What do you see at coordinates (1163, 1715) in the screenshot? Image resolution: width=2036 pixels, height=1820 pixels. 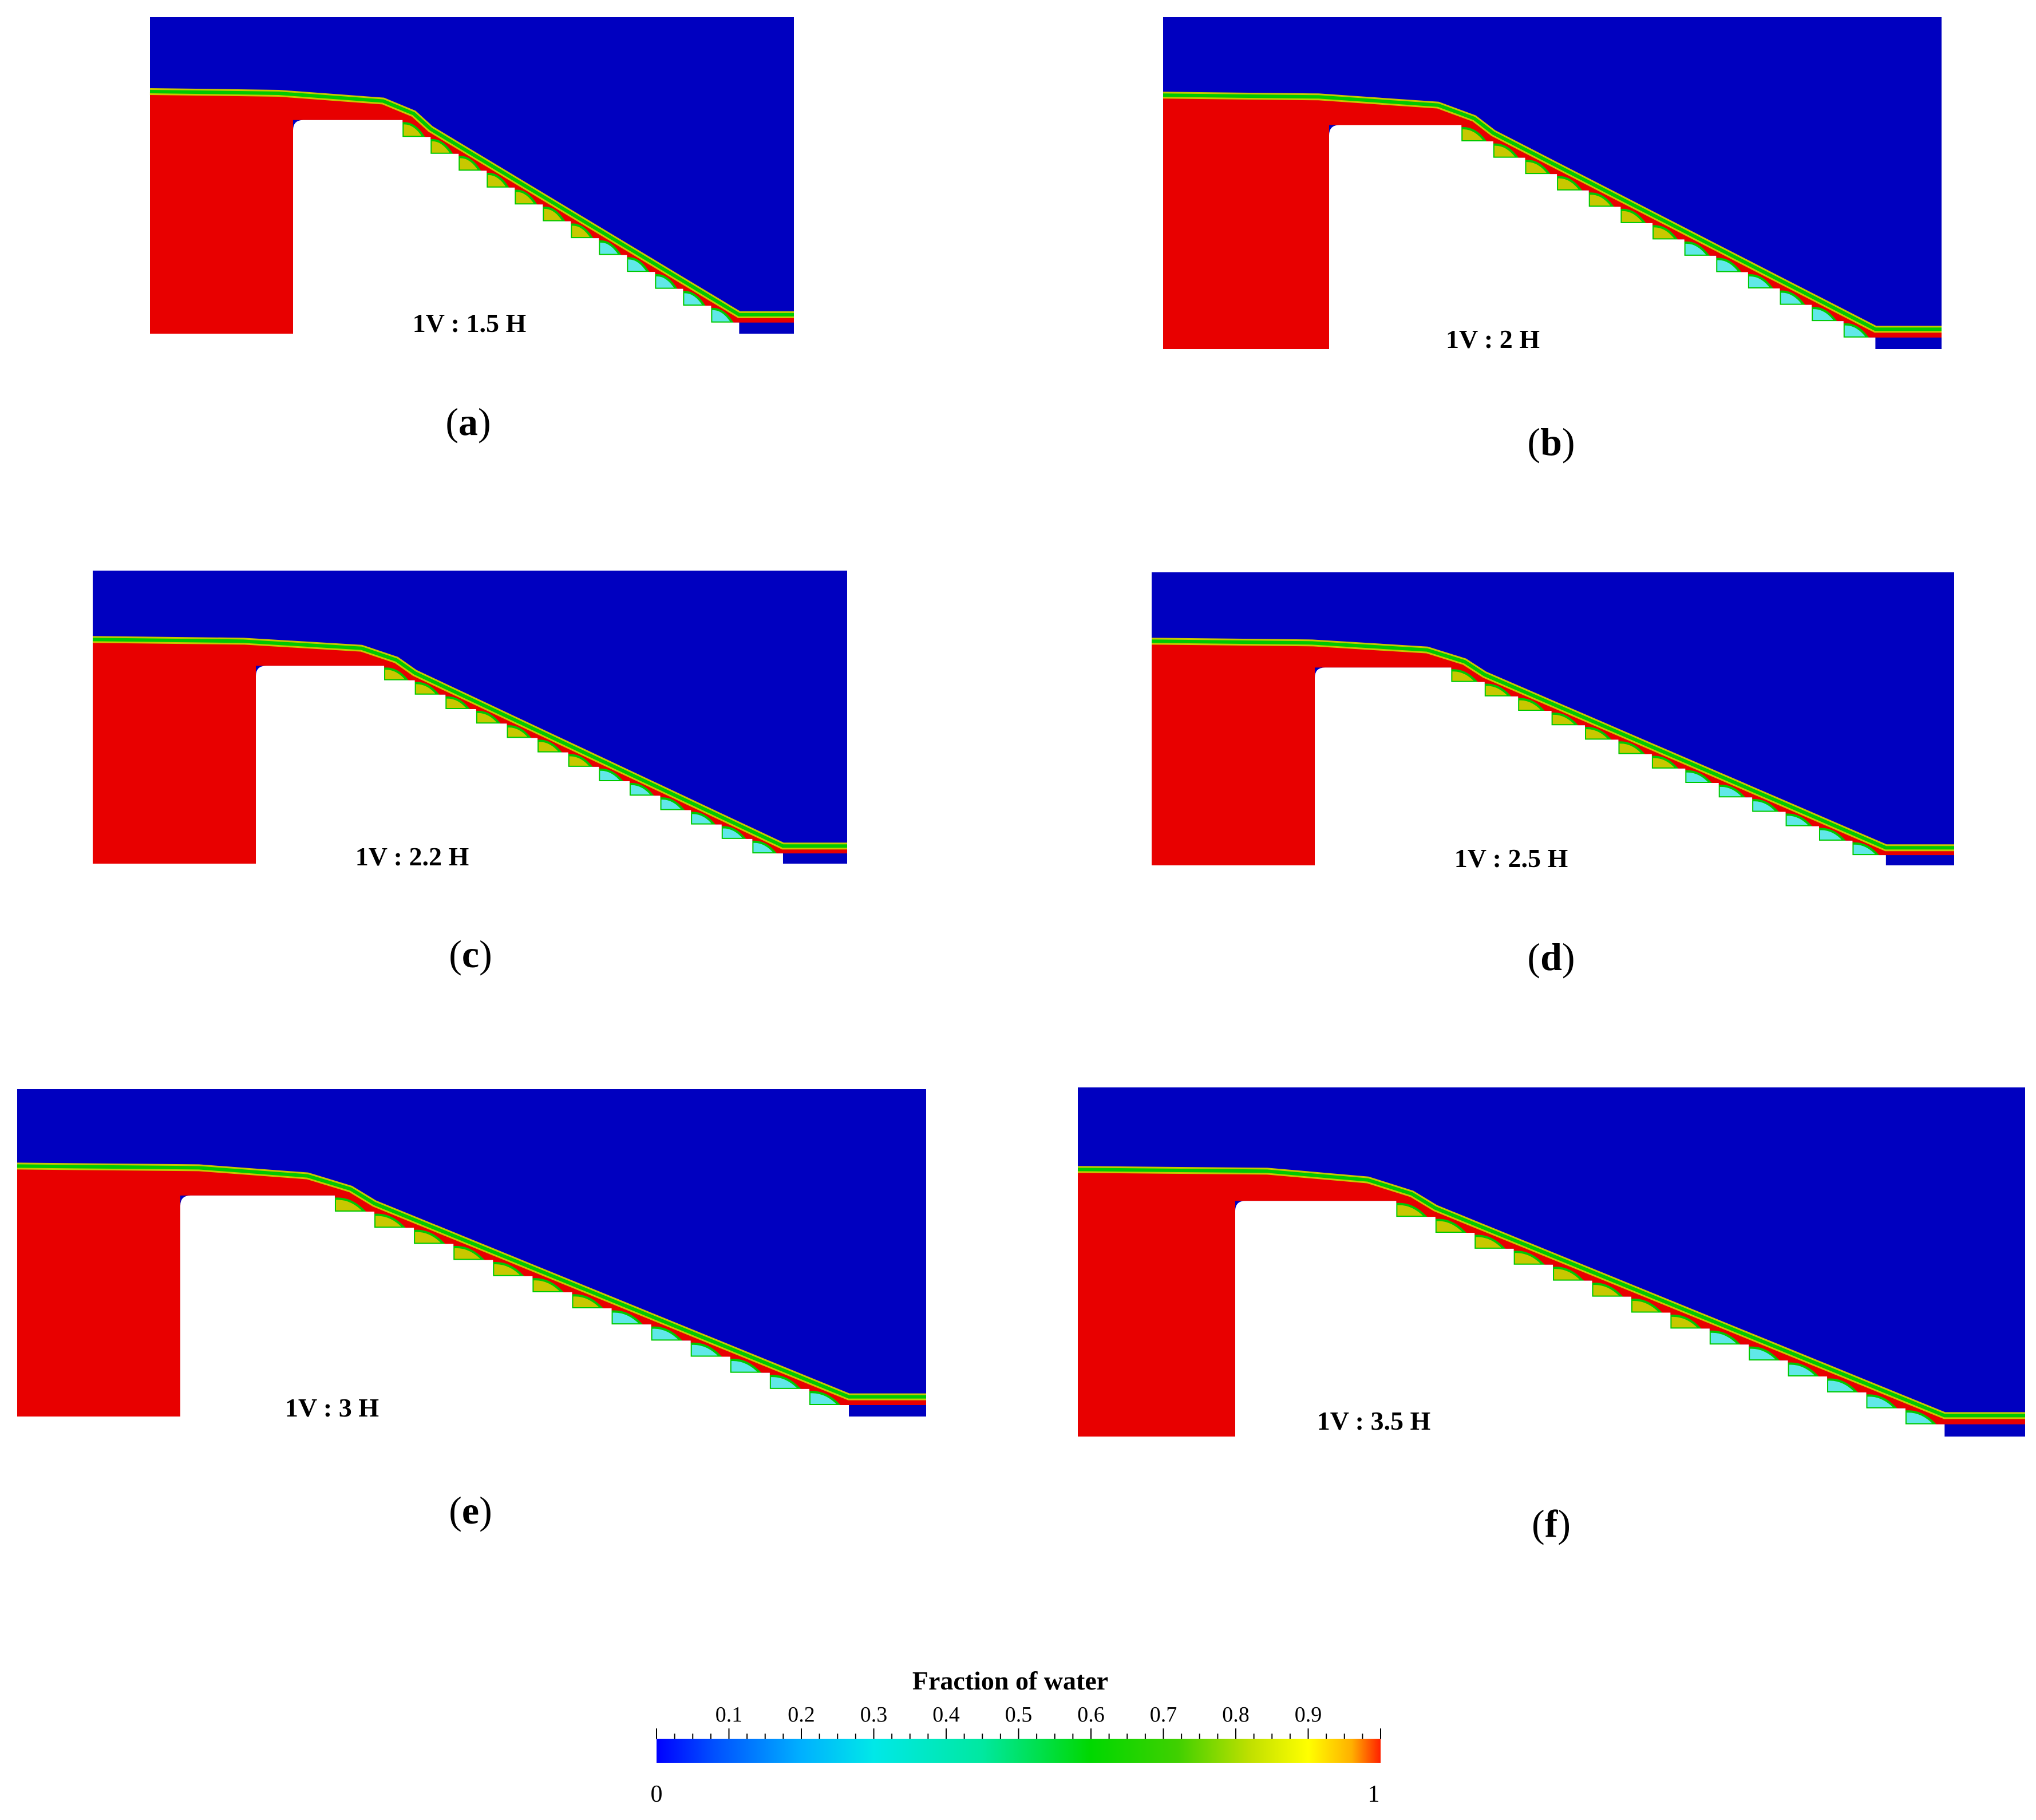 I see `colorbar-tick-label: 0.7` at bounding box center [1163, 1715].